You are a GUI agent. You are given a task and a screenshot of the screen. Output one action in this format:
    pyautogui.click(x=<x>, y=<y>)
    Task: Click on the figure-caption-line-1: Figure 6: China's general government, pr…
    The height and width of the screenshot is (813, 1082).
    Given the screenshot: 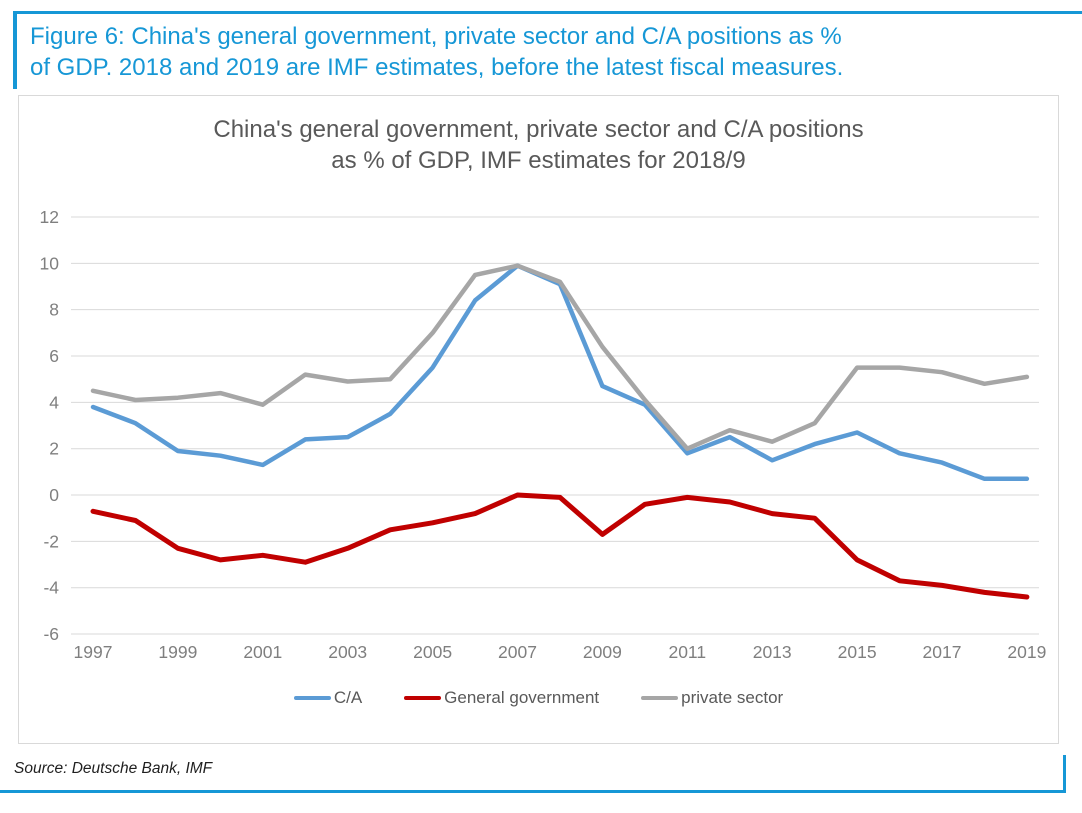 What is the action you would take?
    pyautogui.click(x=436, y=36)
    